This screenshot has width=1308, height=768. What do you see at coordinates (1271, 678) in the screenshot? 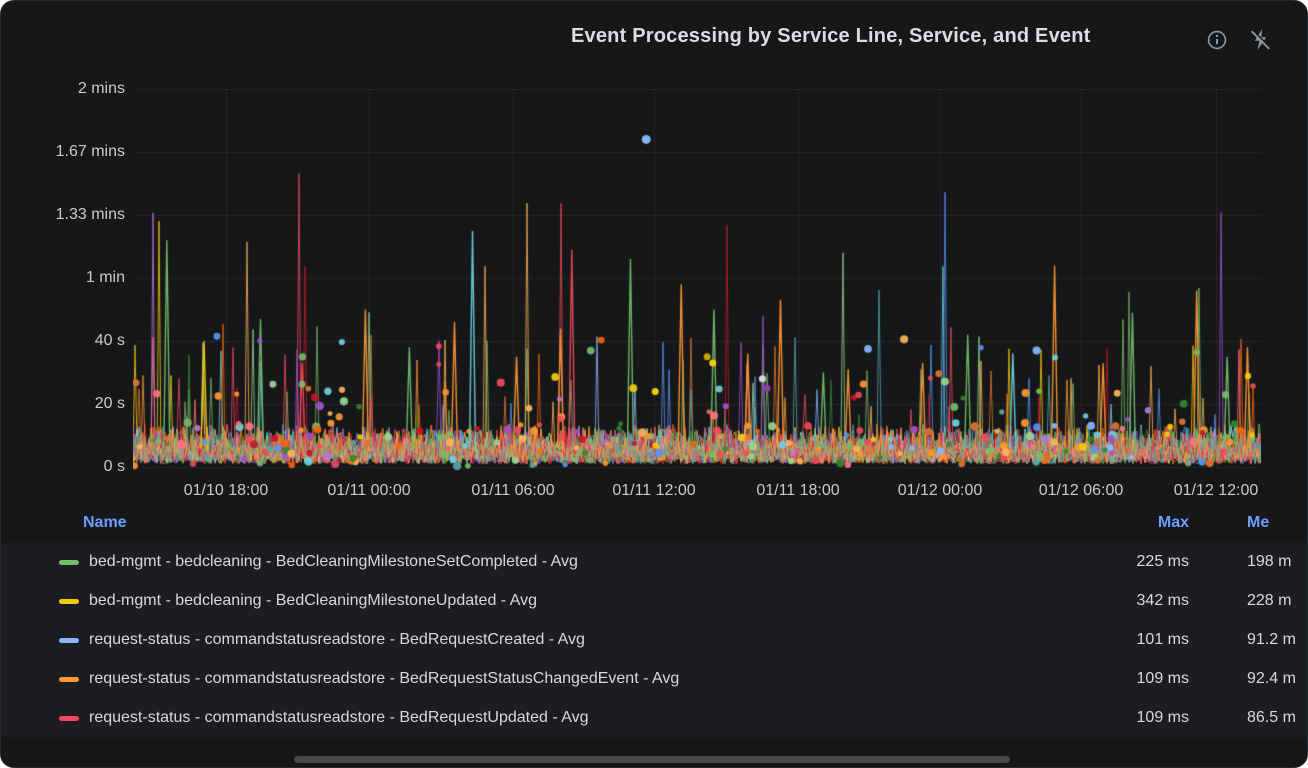
I see `series-mean-value: 92.4 m` at bounding box center [1271, 678].